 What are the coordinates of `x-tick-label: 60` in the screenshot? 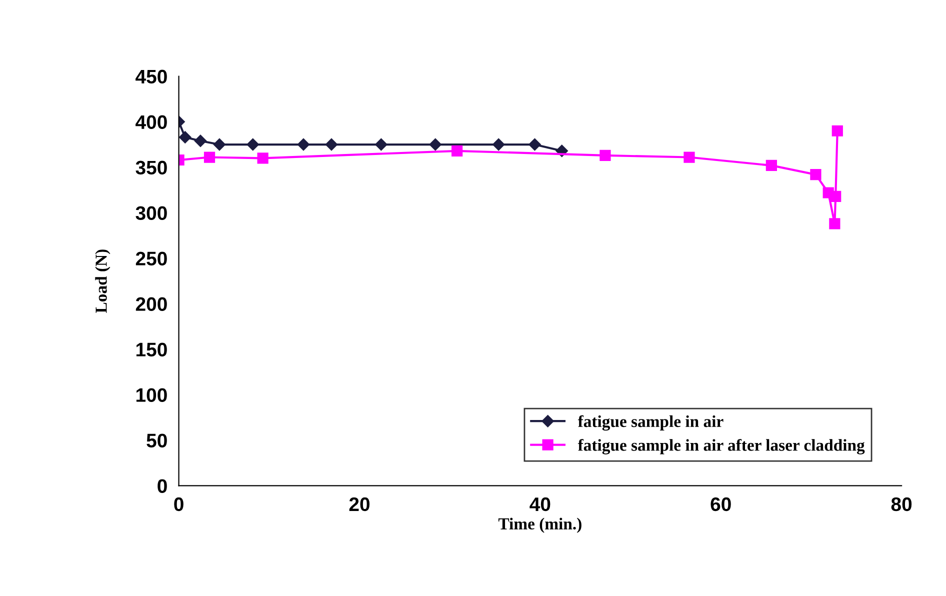 It's located at (720, 504).